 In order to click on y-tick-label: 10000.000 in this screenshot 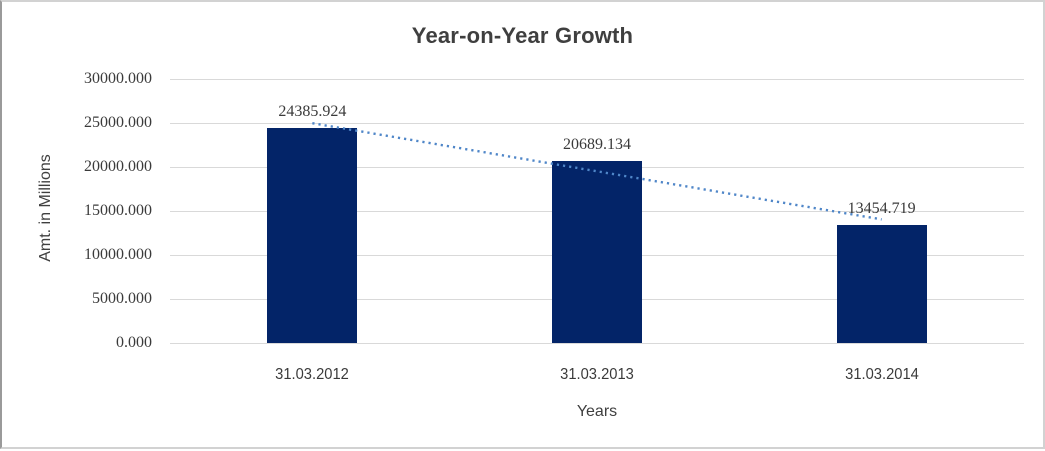, I will do `click(118, 254)`.